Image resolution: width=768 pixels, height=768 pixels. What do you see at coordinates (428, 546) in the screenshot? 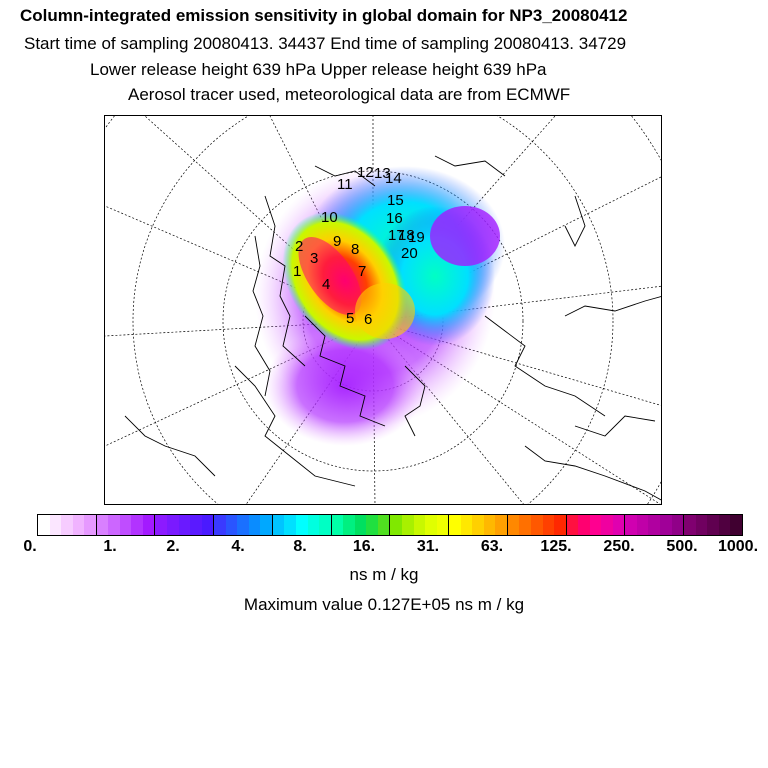
I see `tick-label: 31.` at bounding box center [428, 546].